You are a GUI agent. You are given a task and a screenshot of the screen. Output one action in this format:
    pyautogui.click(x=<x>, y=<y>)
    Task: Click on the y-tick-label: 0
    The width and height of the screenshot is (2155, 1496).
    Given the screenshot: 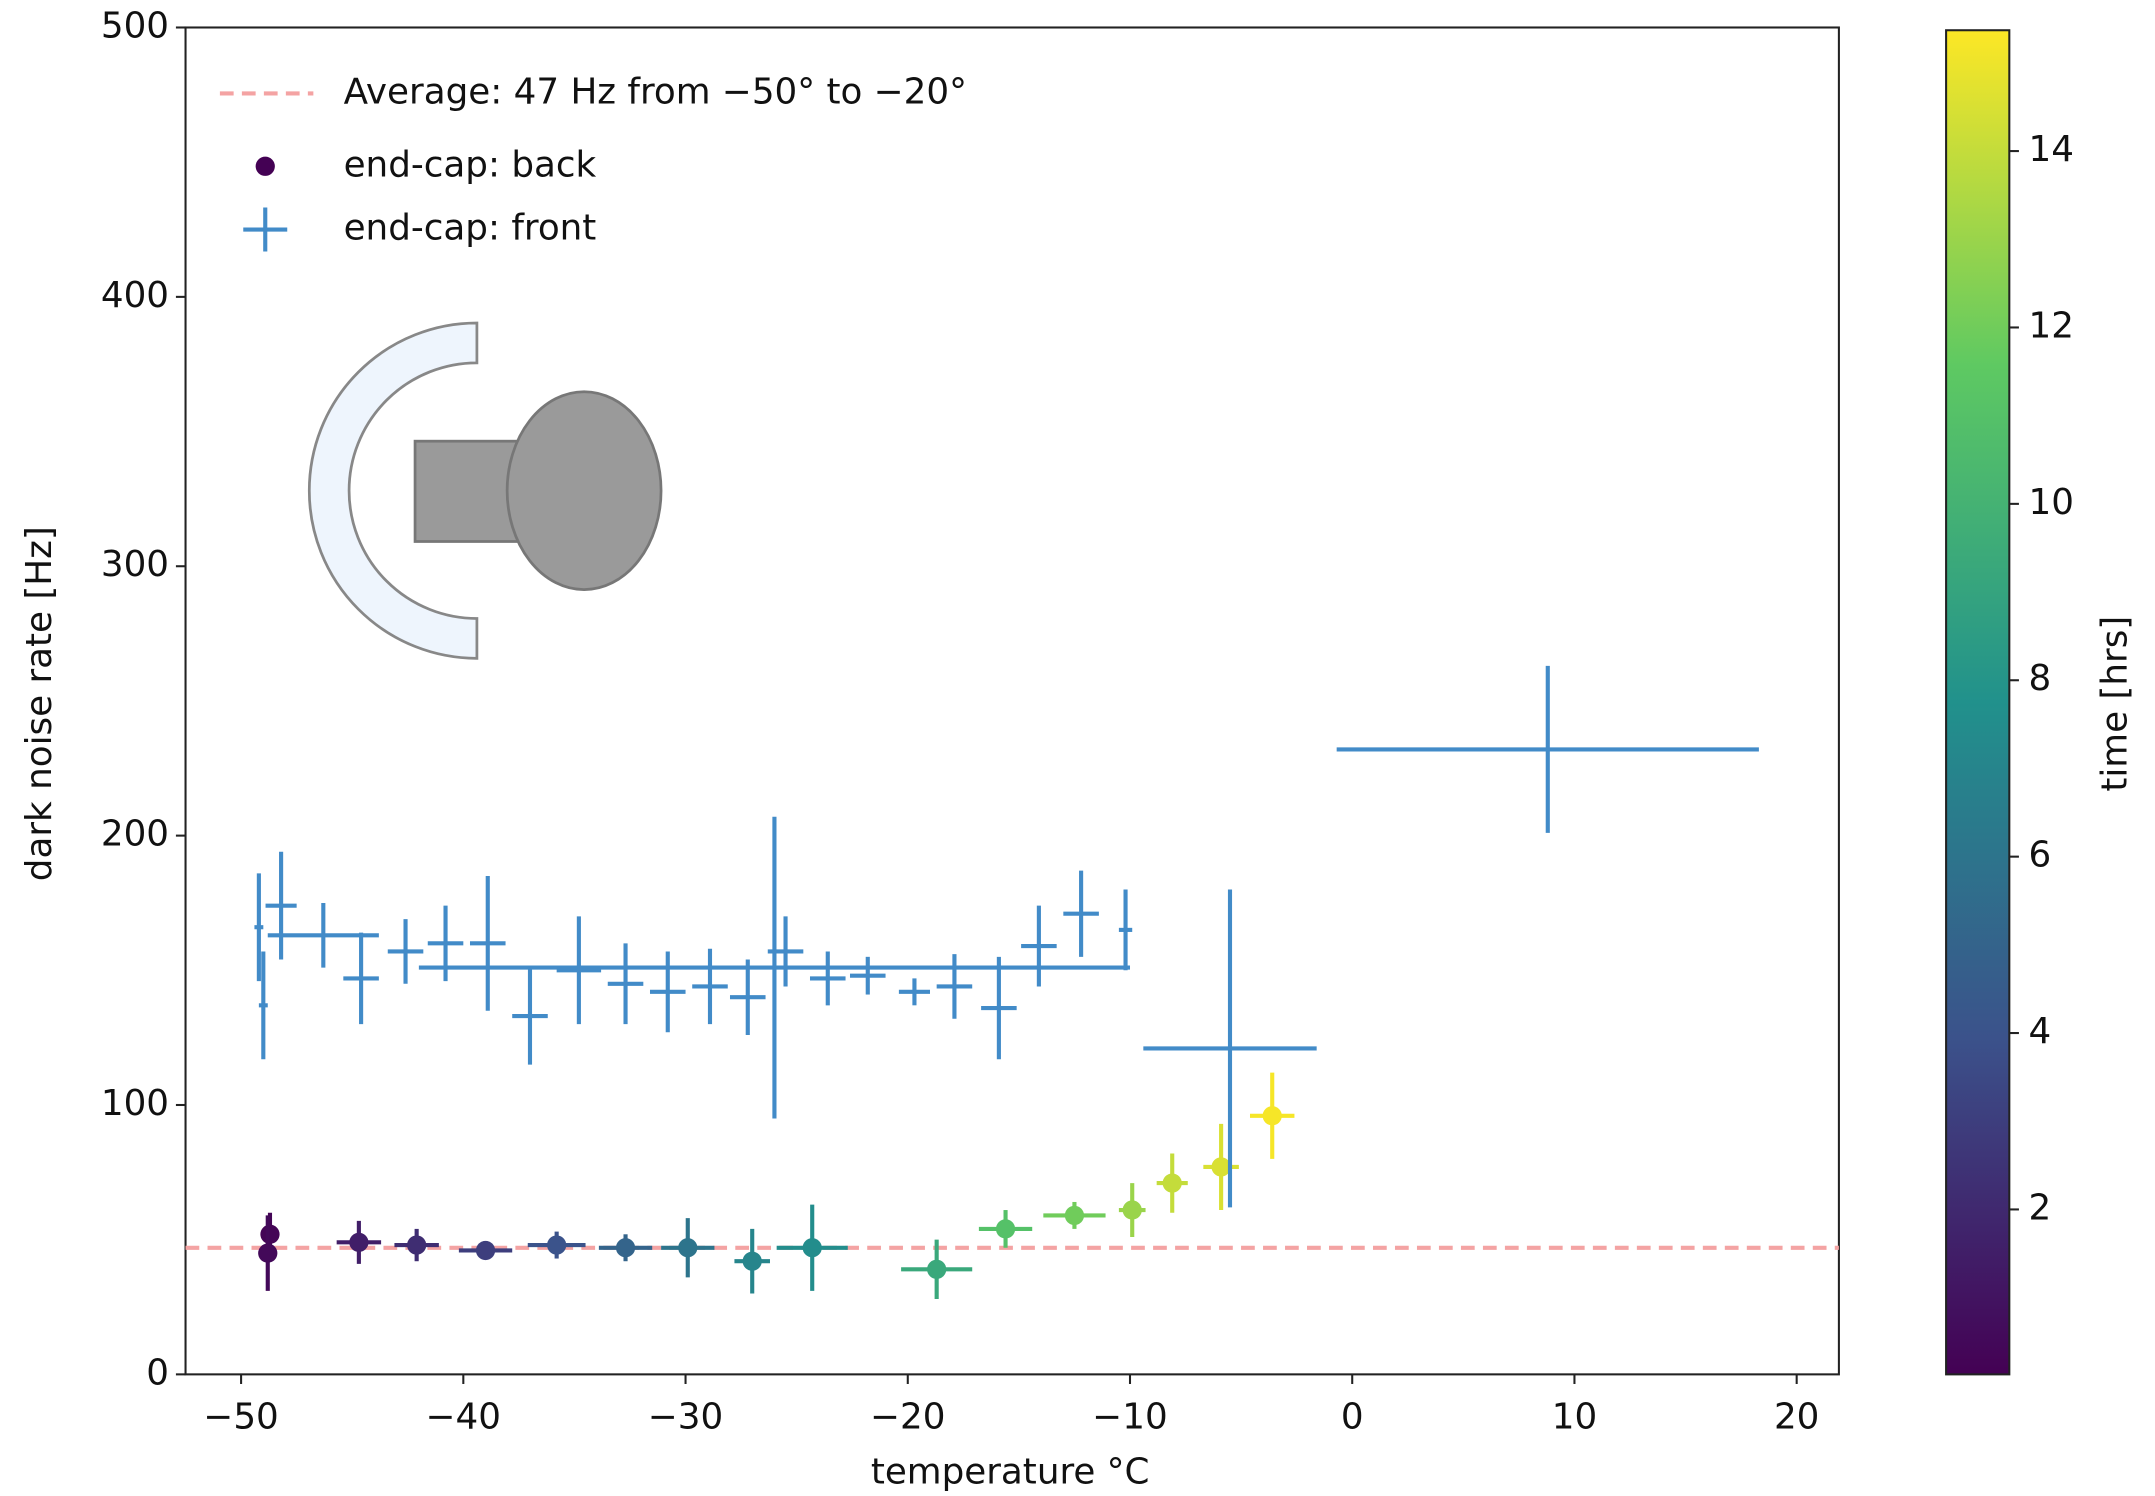 What is the action you would take?
    pyautogui.click(x=157, y=1372)
    